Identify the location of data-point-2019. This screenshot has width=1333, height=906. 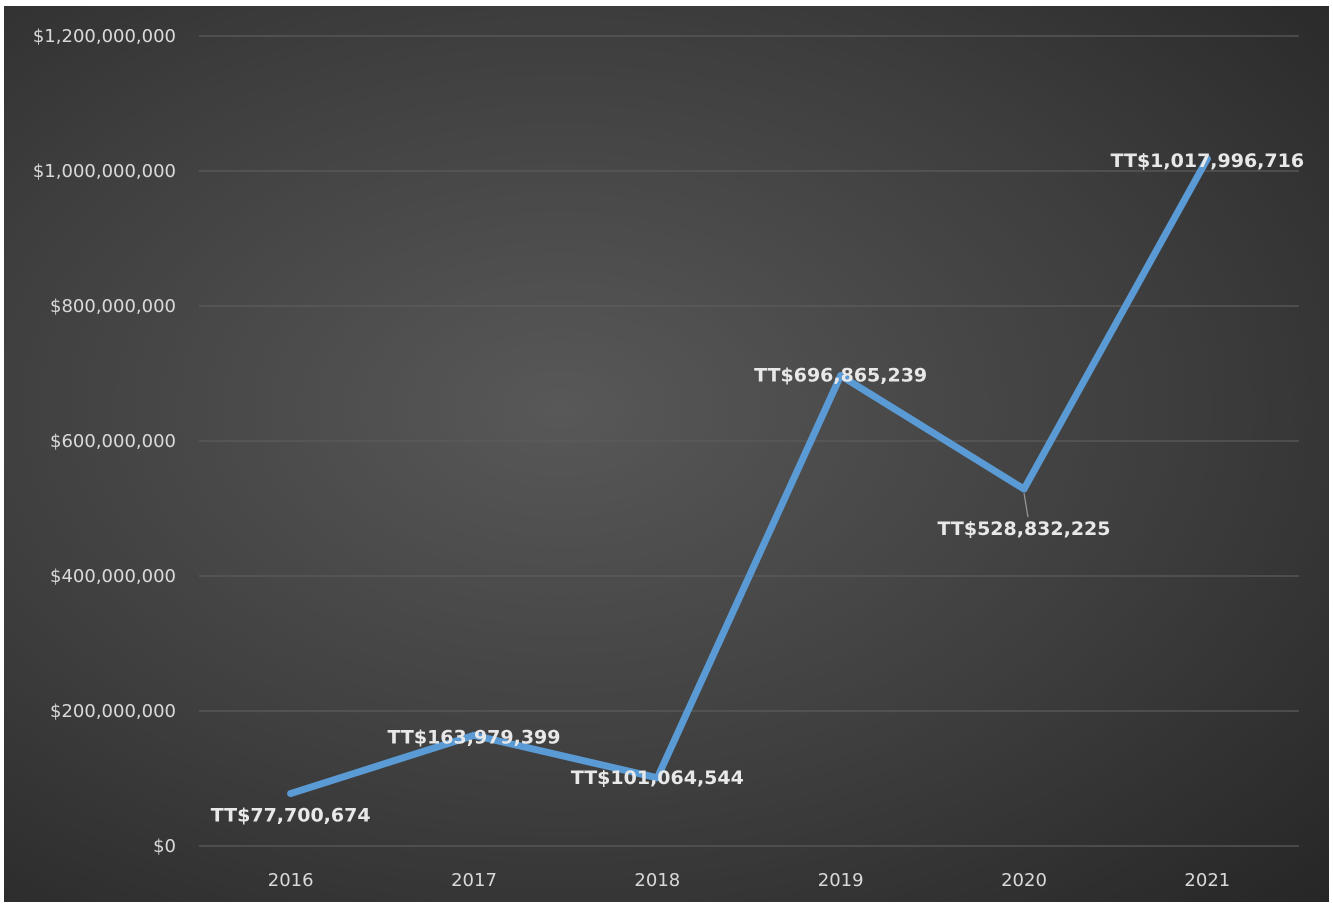
(841, 376).